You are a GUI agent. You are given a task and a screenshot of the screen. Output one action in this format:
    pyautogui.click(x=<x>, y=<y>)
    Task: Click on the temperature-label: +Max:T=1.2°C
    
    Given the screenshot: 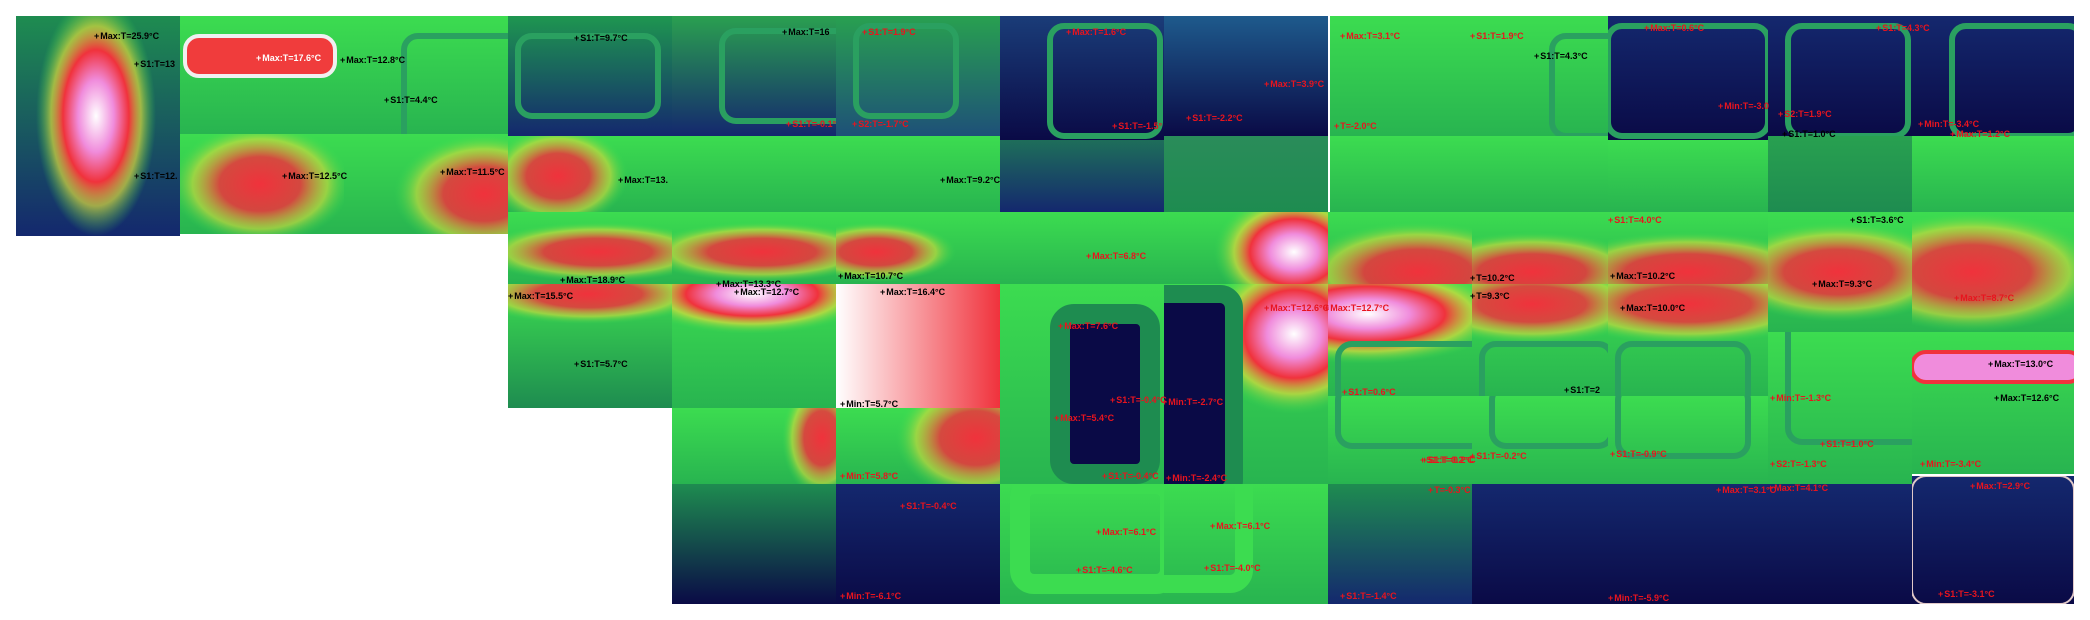 What is the action you would take?
    pyautogui.click(x=1980, y=134)
    